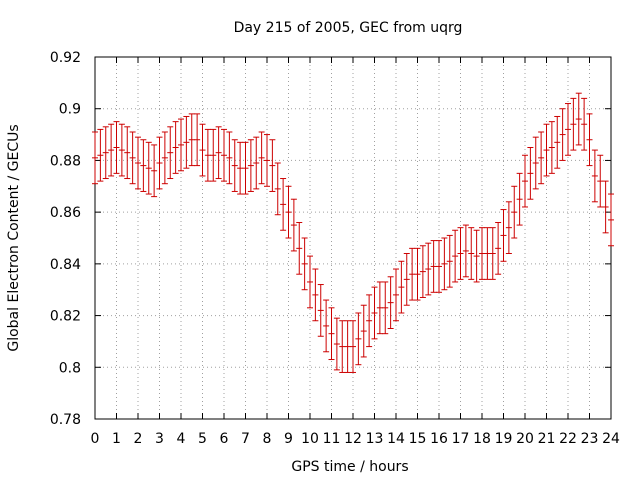 This screenshot has height=480, width=640. I want to click on y-axis-label: Global Electron Content / GECUs, so click(14, 237).